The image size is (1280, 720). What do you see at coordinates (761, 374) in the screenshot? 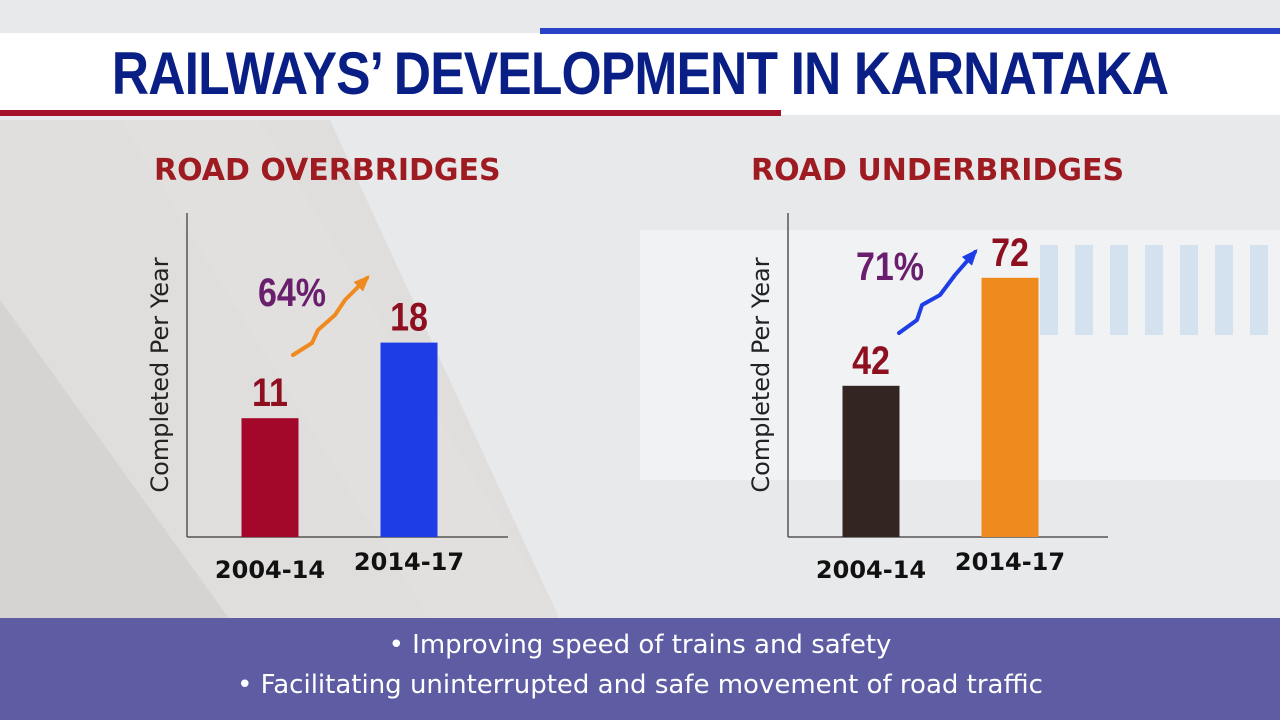
I see `y-axis-label-underbridges: Completed Per Year` at bounding box center [761, 374].